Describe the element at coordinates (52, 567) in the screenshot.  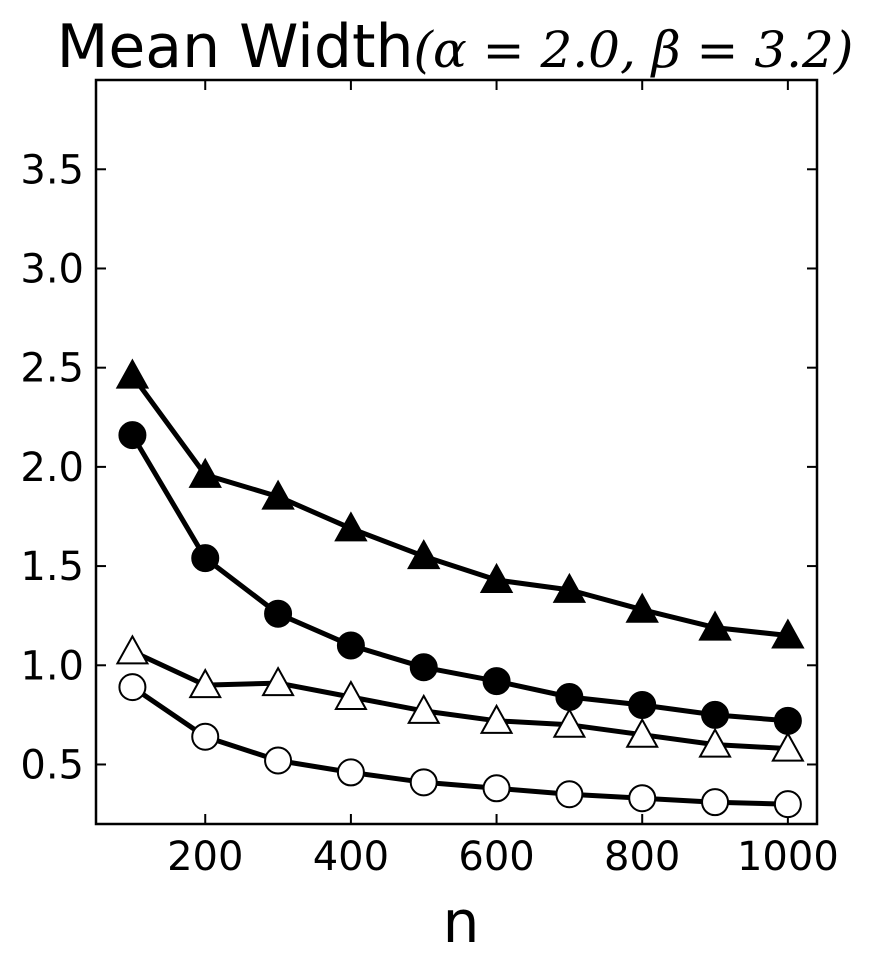
I see `y-tick-label: 1.5` at that location.